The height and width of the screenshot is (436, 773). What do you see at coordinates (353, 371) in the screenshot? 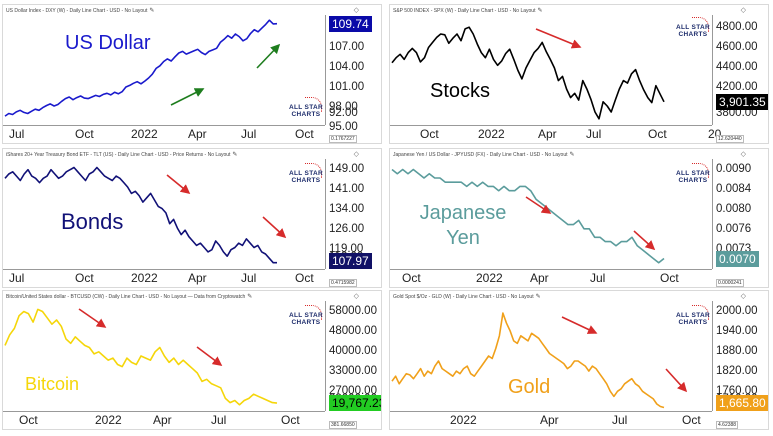
I see `y-tick-label: 33000.00` at bounding box center [353, 371].